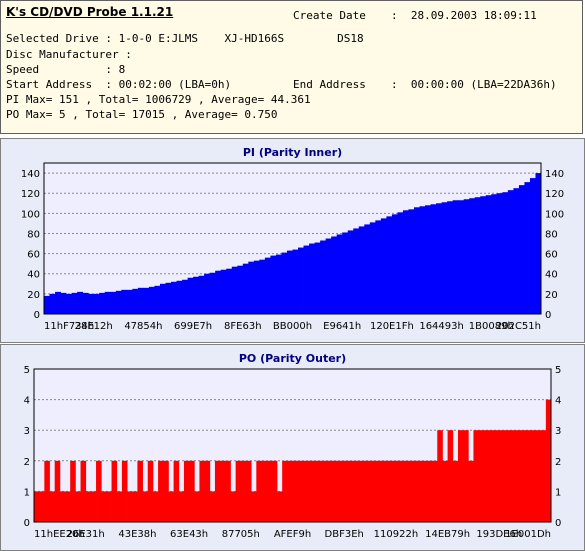  I want to click on pi-xtick: 11hF734h, so click(69, 326).